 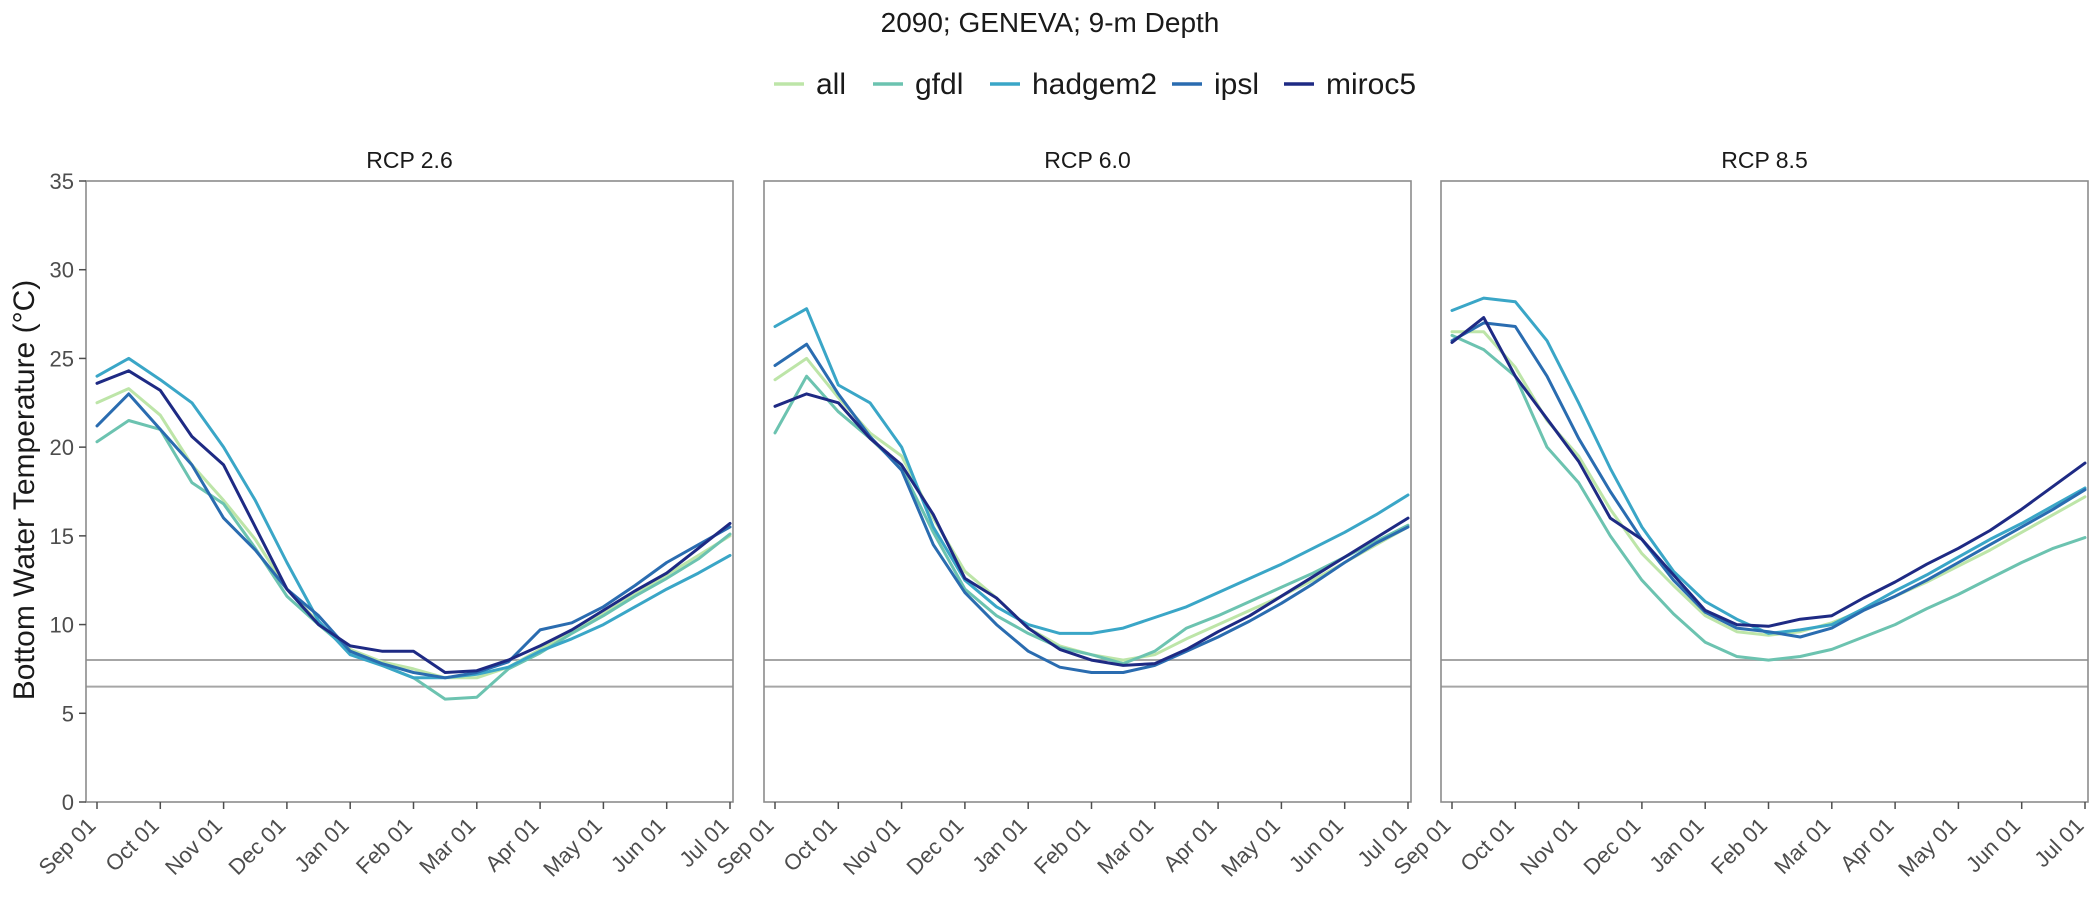 I want to click on legend-label-all: all, so click(x=831, y=84).